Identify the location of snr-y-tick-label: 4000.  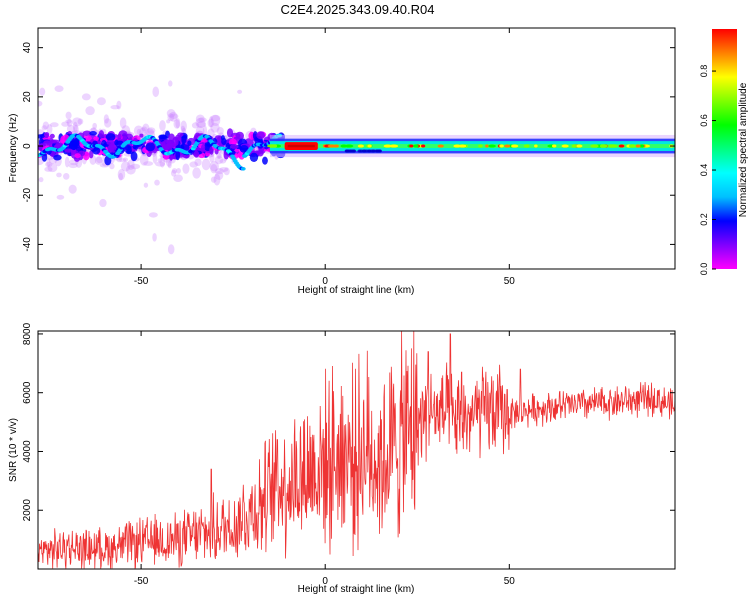
(27, 451).